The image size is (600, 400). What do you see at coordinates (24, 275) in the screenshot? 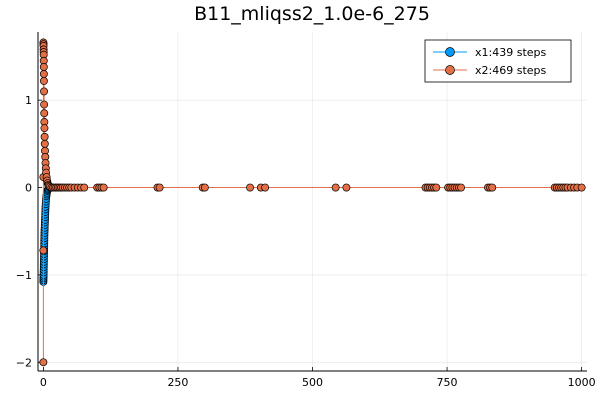
I see `y-tick-label: −1` at bounding box center [24, 275].